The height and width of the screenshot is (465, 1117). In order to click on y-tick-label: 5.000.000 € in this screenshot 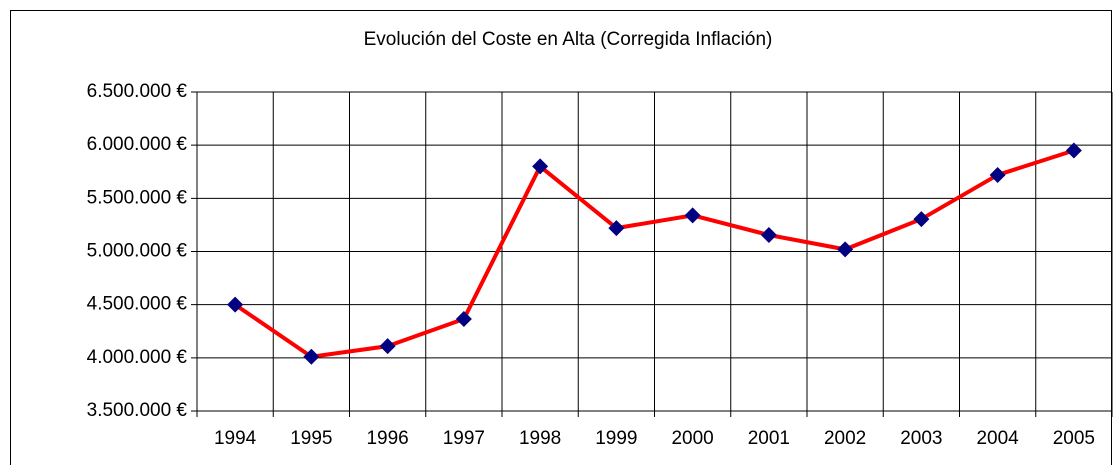, I will do `click(137, 251)`.